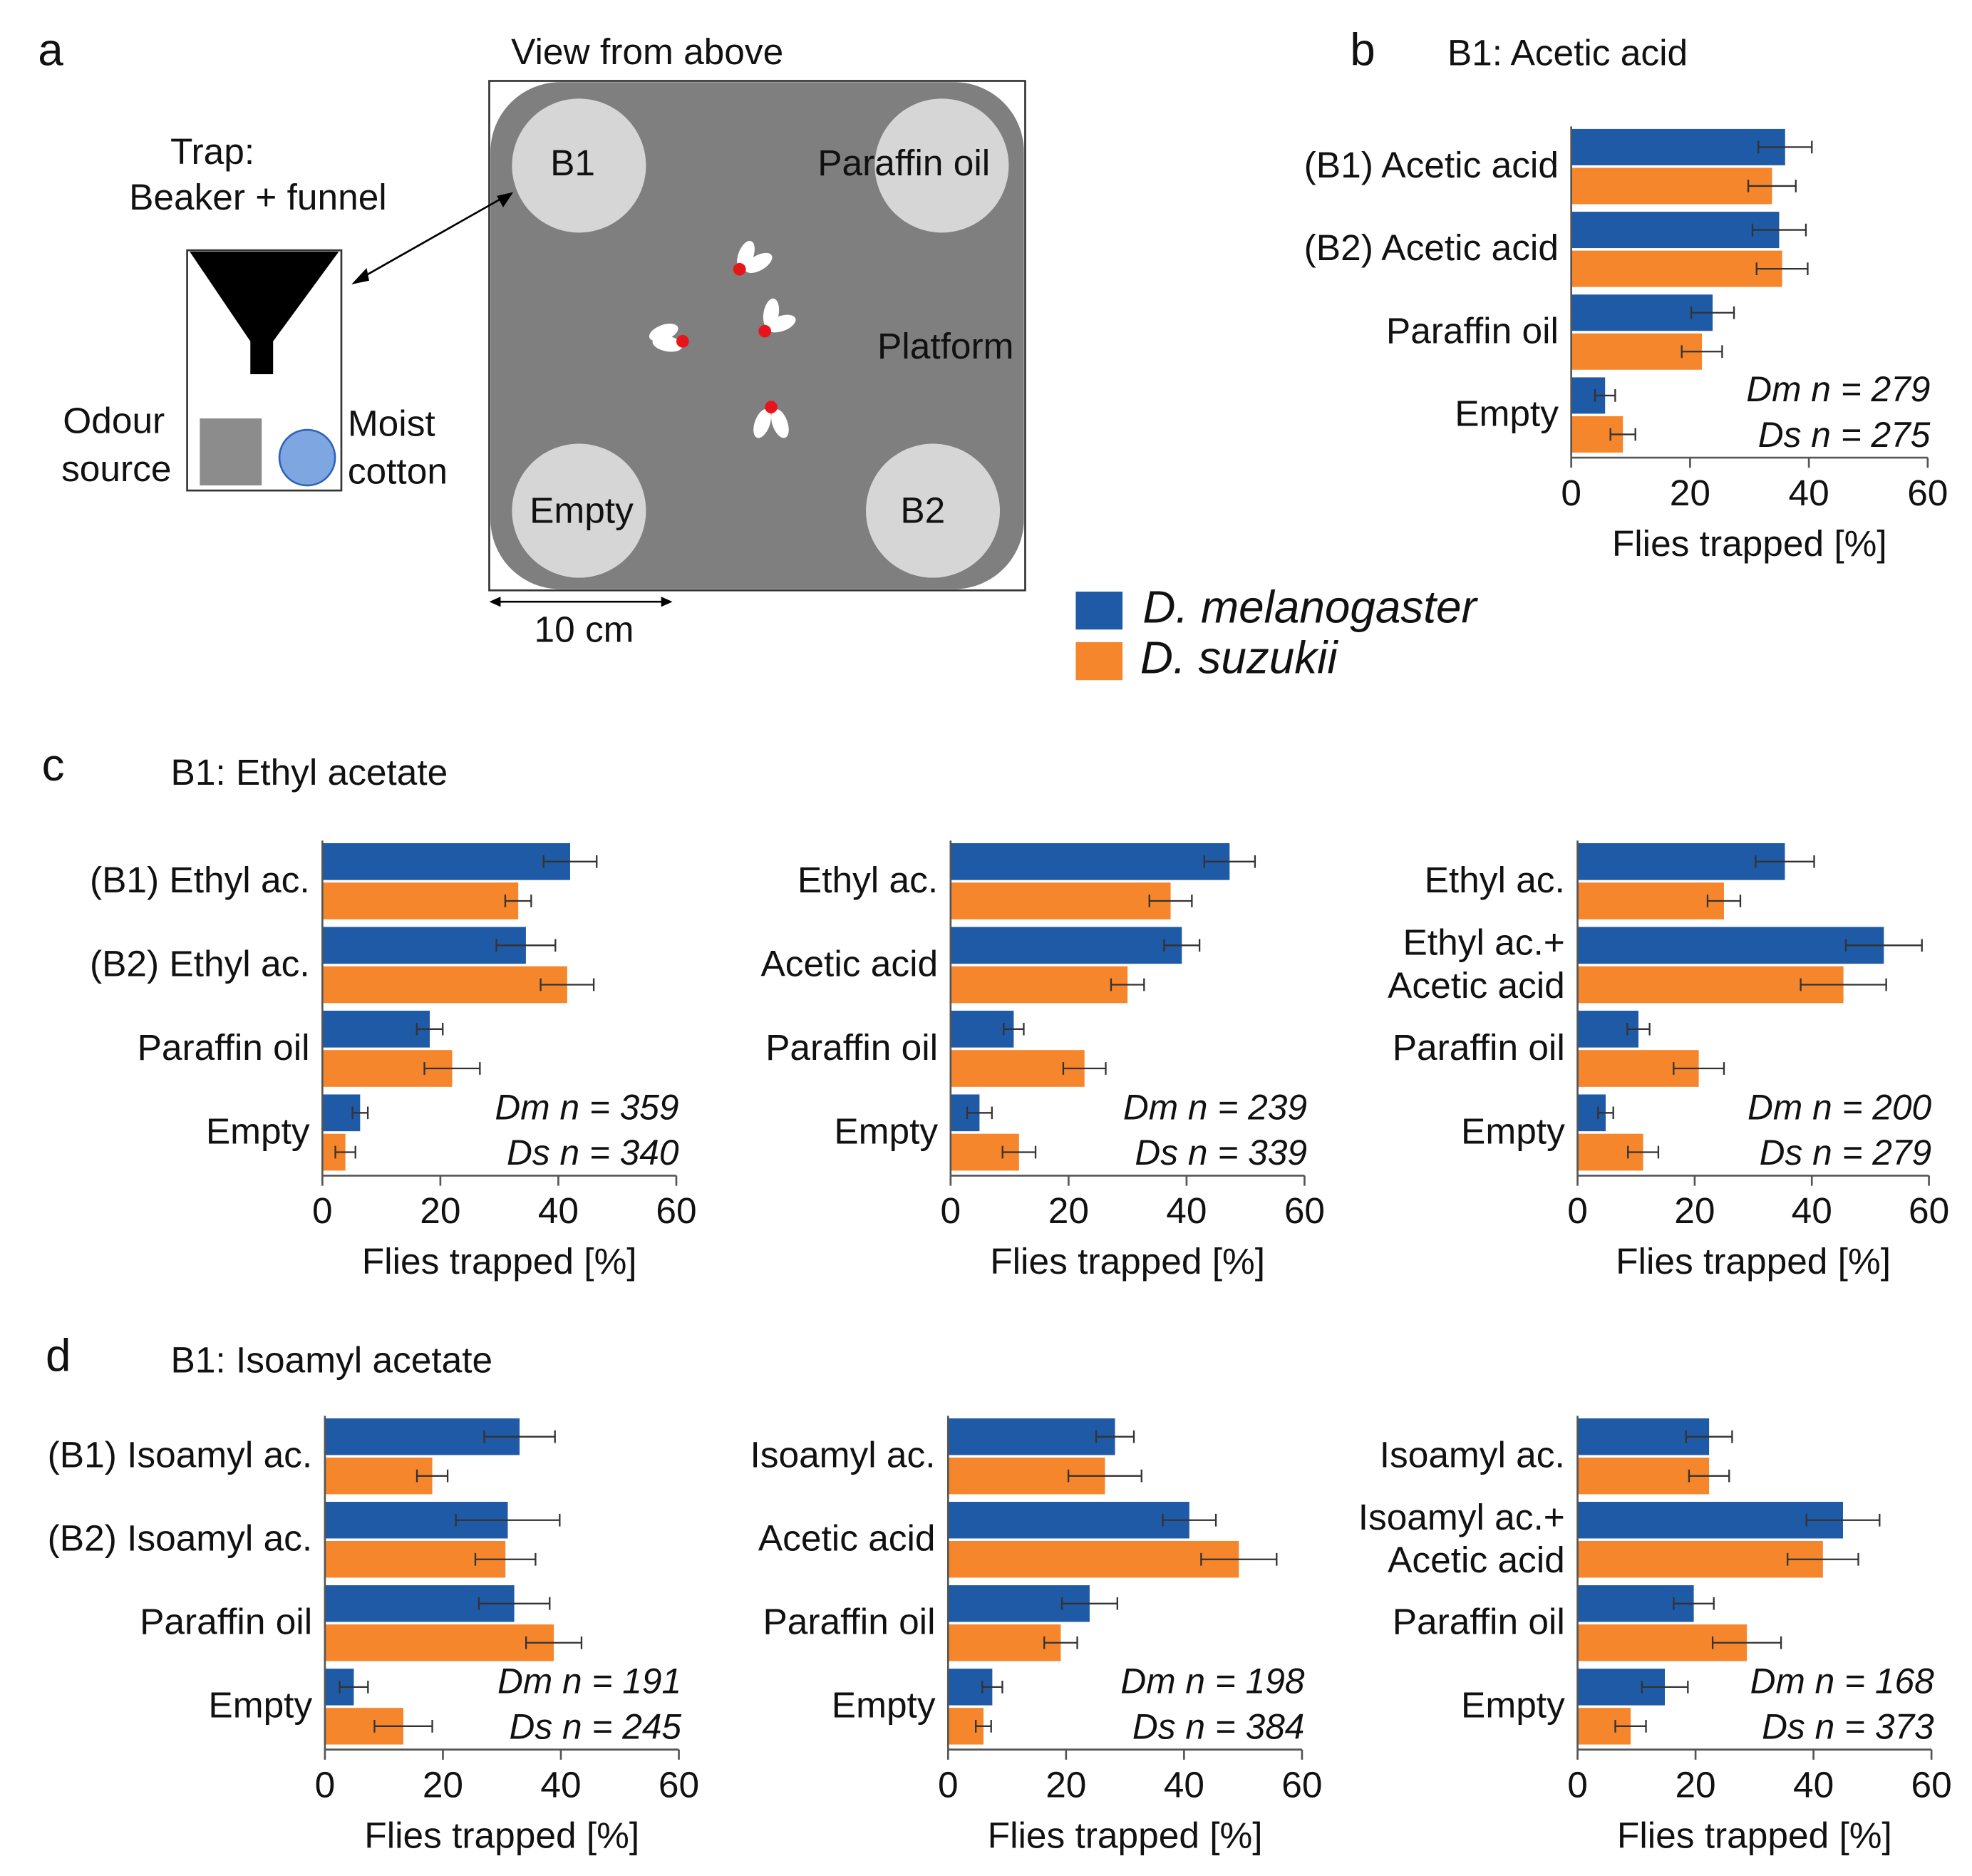 The height and width of the screenshot is (1876, 1972). Describe the element at coordinates (722, 339) in the screenshot. I see `flies` at that location.